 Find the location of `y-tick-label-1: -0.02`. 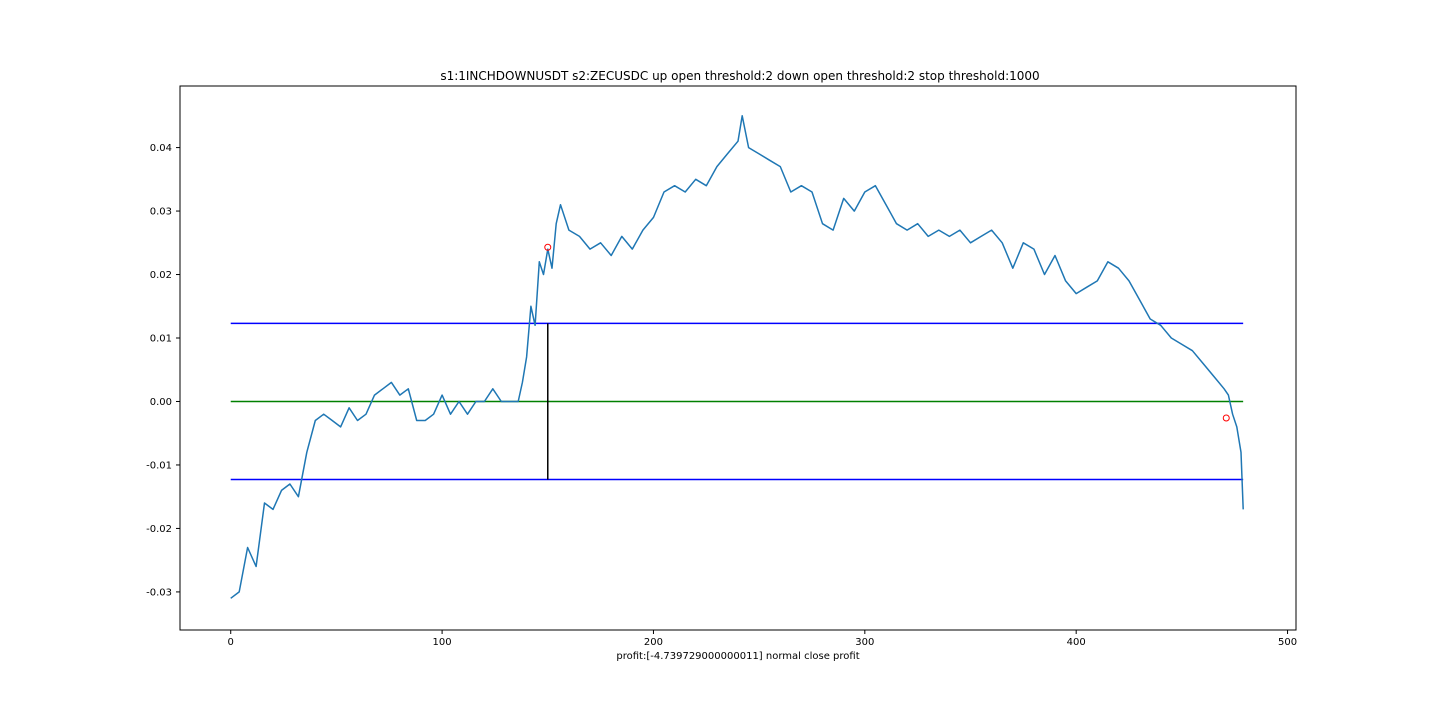

y-tick-label-1: -0.02 is located at coordinates (159, 529).